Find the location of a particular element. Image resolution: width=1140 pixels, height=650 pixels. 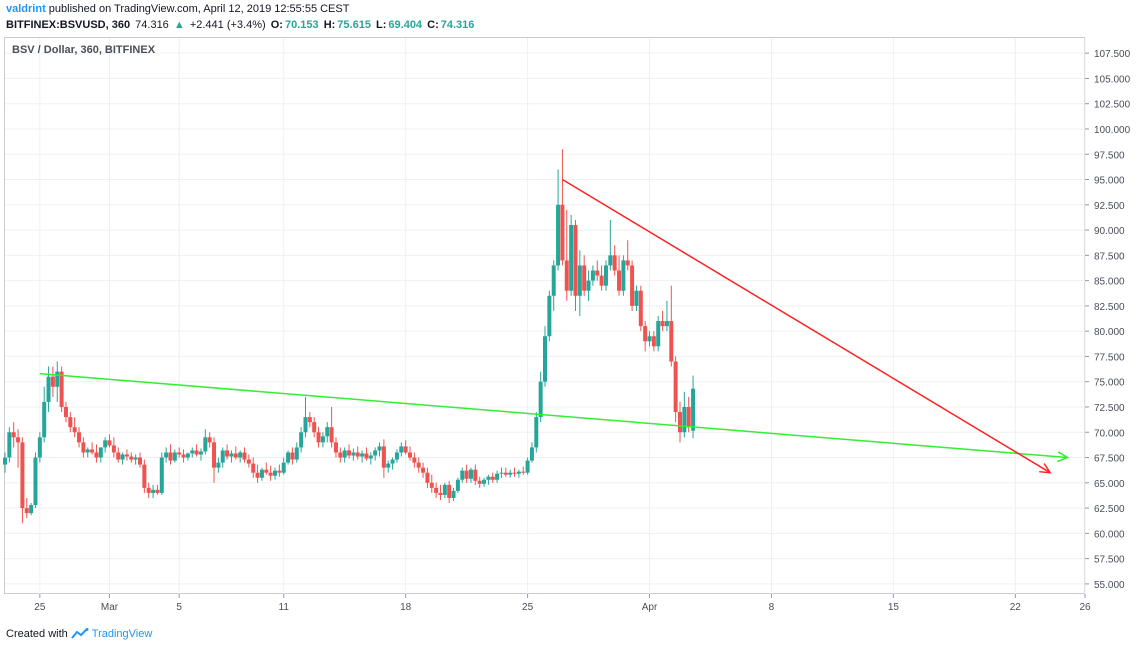

close-label: C: is located at coordinates (433, 25).